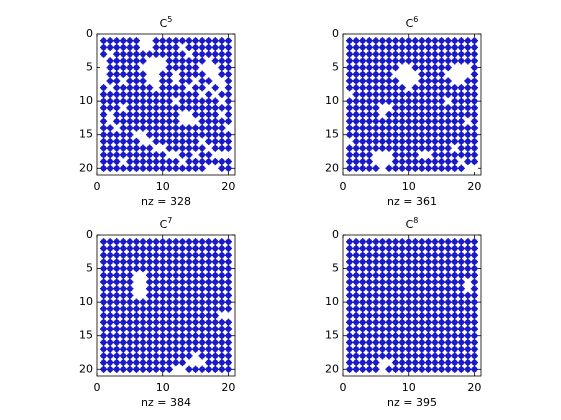  What do you see at coordinates (335, 67) in the screenshot?
I see `y-tick-label: 5` at bounding box center [335, 67].